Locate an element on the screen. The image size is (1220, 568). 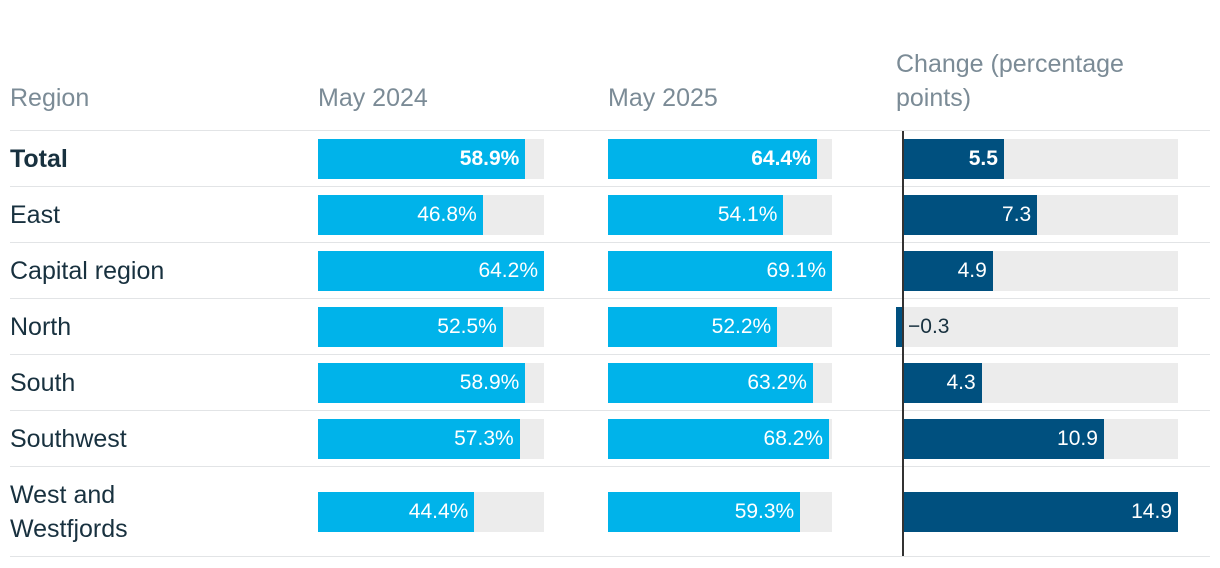
bar-track: 59.3% is located at coordinates (720, 512).